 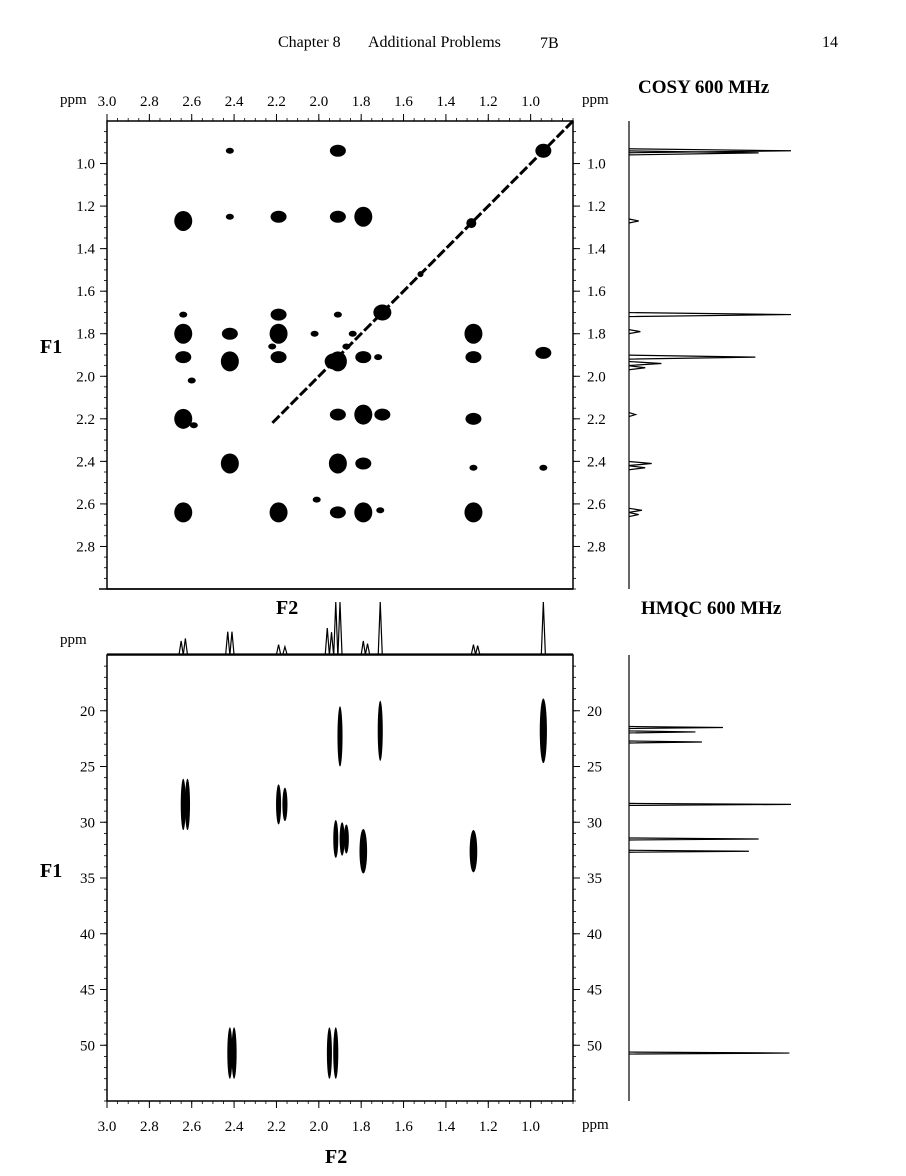 What do you see at coordinates (530, 1127) in the screenshot?
I see `hmqc-bottom-tick-label: 1.0` at bounding box center [530, 1127].